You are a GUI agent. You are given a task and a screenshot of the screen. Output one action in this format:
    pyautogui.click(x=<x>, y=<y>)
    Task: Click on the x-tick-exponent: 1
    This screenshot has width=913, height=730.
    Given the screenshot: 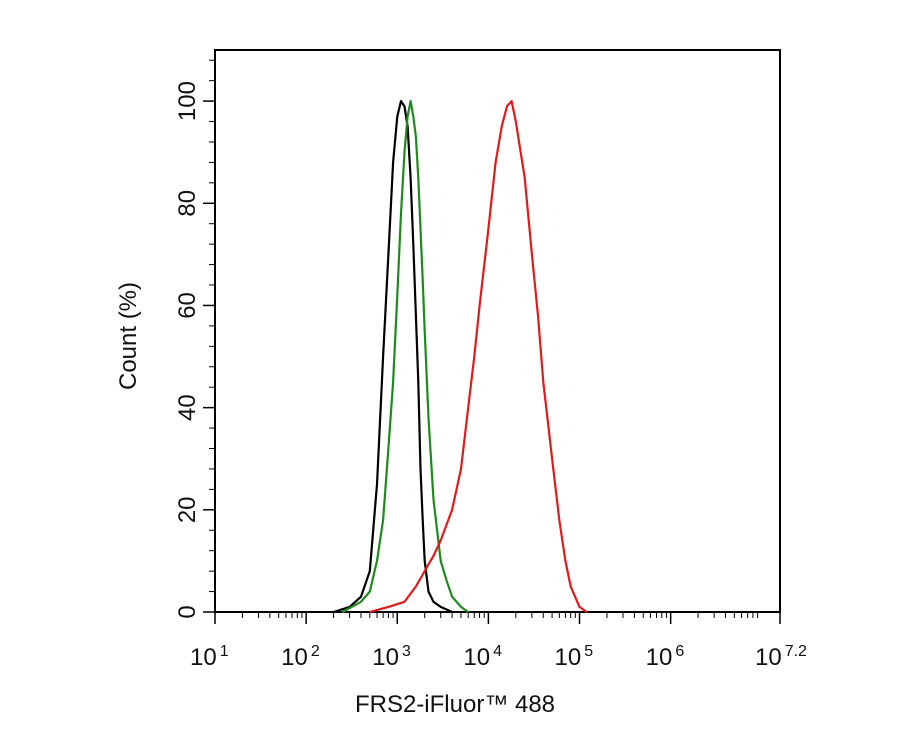 What is the action you would take?
    pyautogui.click(x=224, y=651)
    